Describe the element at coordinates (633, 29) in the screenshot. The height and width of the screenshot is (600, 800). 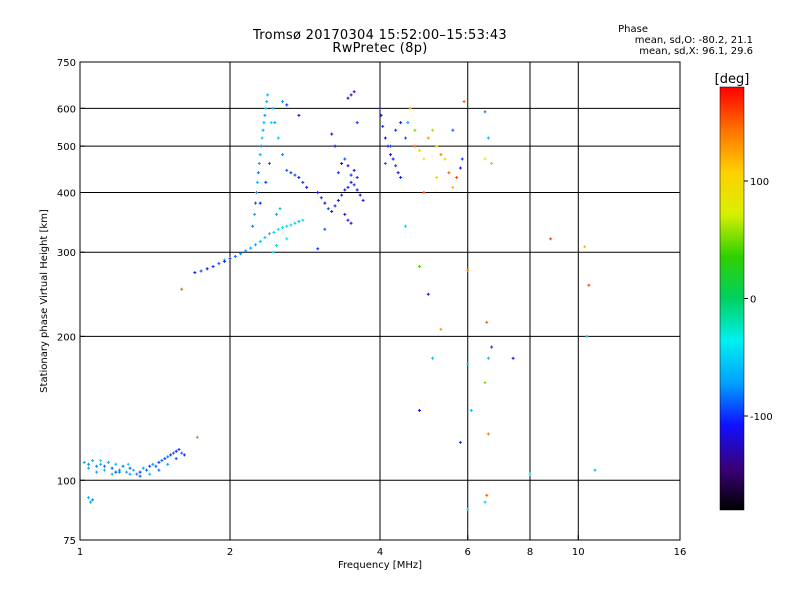
I see `phase-info-heading: Phase` at that location.